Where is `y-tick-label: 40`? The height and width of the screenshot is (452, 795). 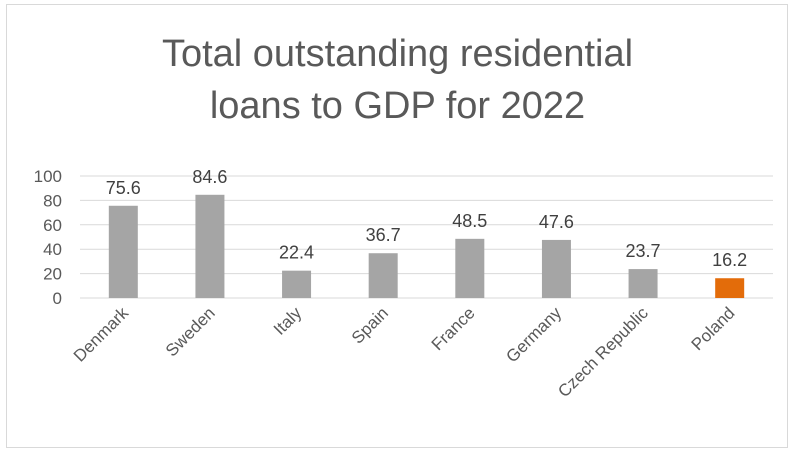 y-tick-label: 40 is located at coordinates (52, 249).